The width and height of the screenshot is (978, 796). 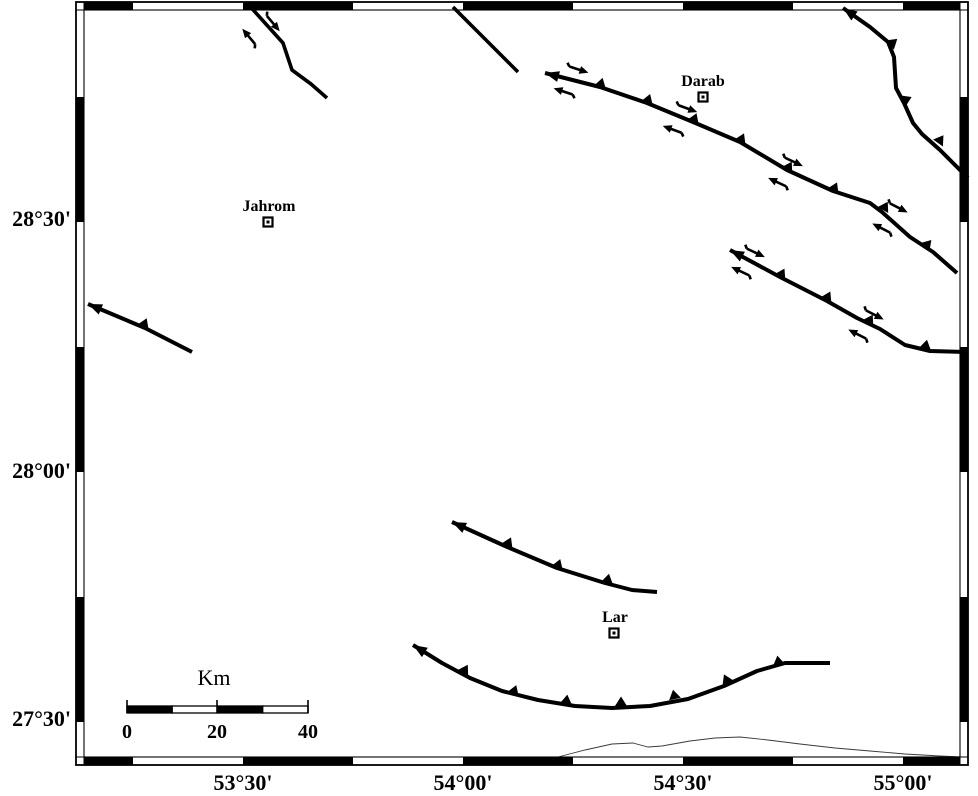 I want to click on scalebar-number: 0, so click(x=127, y=732).